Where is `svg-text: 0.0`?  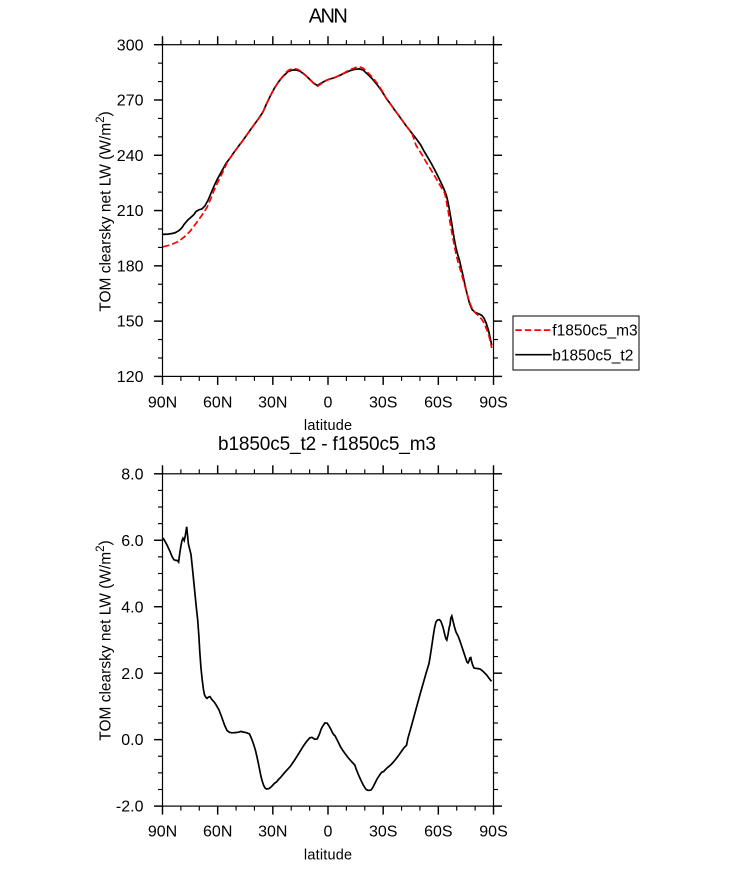
svg-text: 0.0 is located at coordinates (132, 740).